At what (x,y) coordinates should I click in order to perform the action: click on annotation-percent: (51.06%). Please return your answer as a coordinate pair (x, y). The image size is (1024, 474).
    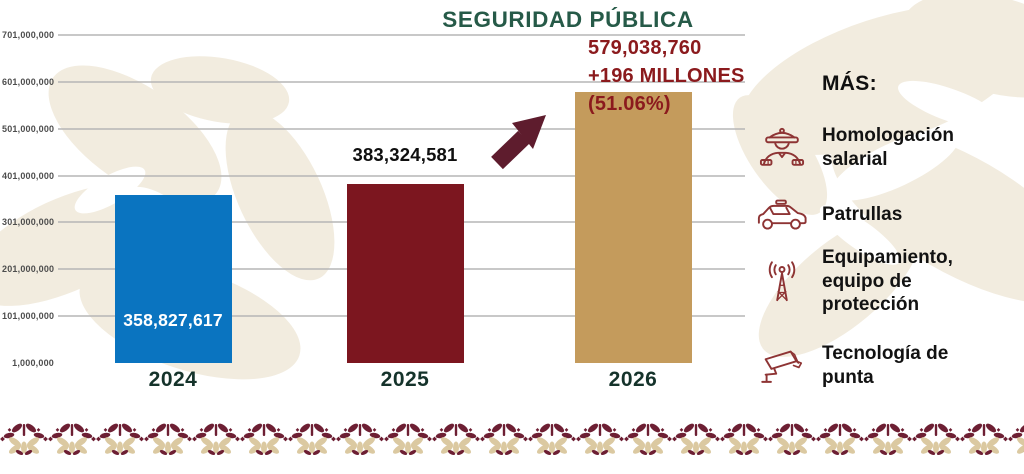
    Looking at the image, I should click on (629, 104).